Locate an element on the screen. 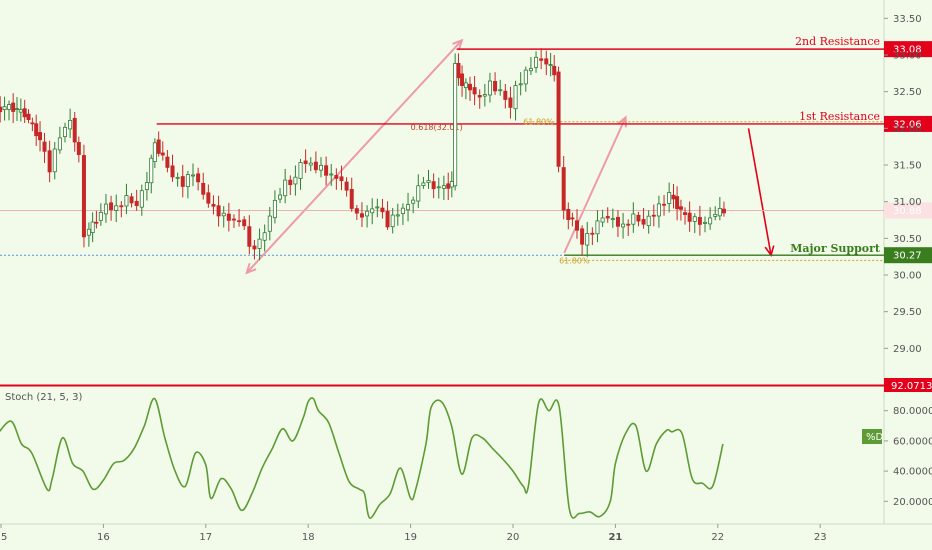 This screenshot has height=550, width=932. stoch-top-badge-label: 92.0713 is located at coordinates (911, 386).